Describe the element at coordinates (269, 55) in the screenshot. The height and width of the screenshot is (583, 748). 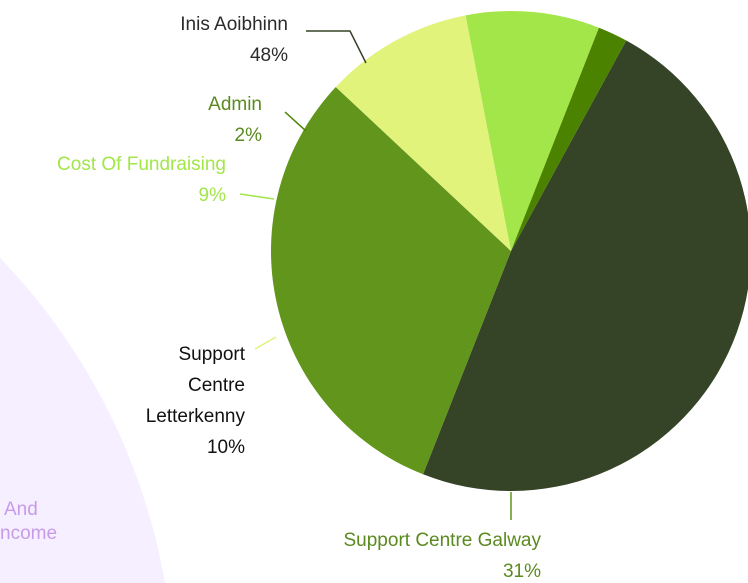
I see `slice-percent: 48%` at that location.